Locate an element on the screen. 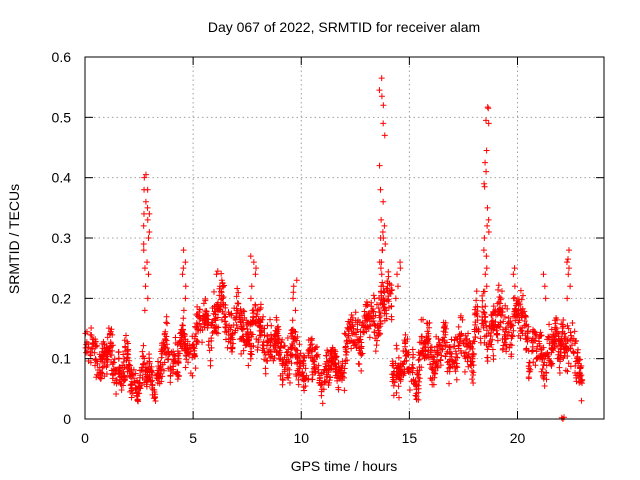  y-tick-label: 0.2 is located at coordinates (62, 298).